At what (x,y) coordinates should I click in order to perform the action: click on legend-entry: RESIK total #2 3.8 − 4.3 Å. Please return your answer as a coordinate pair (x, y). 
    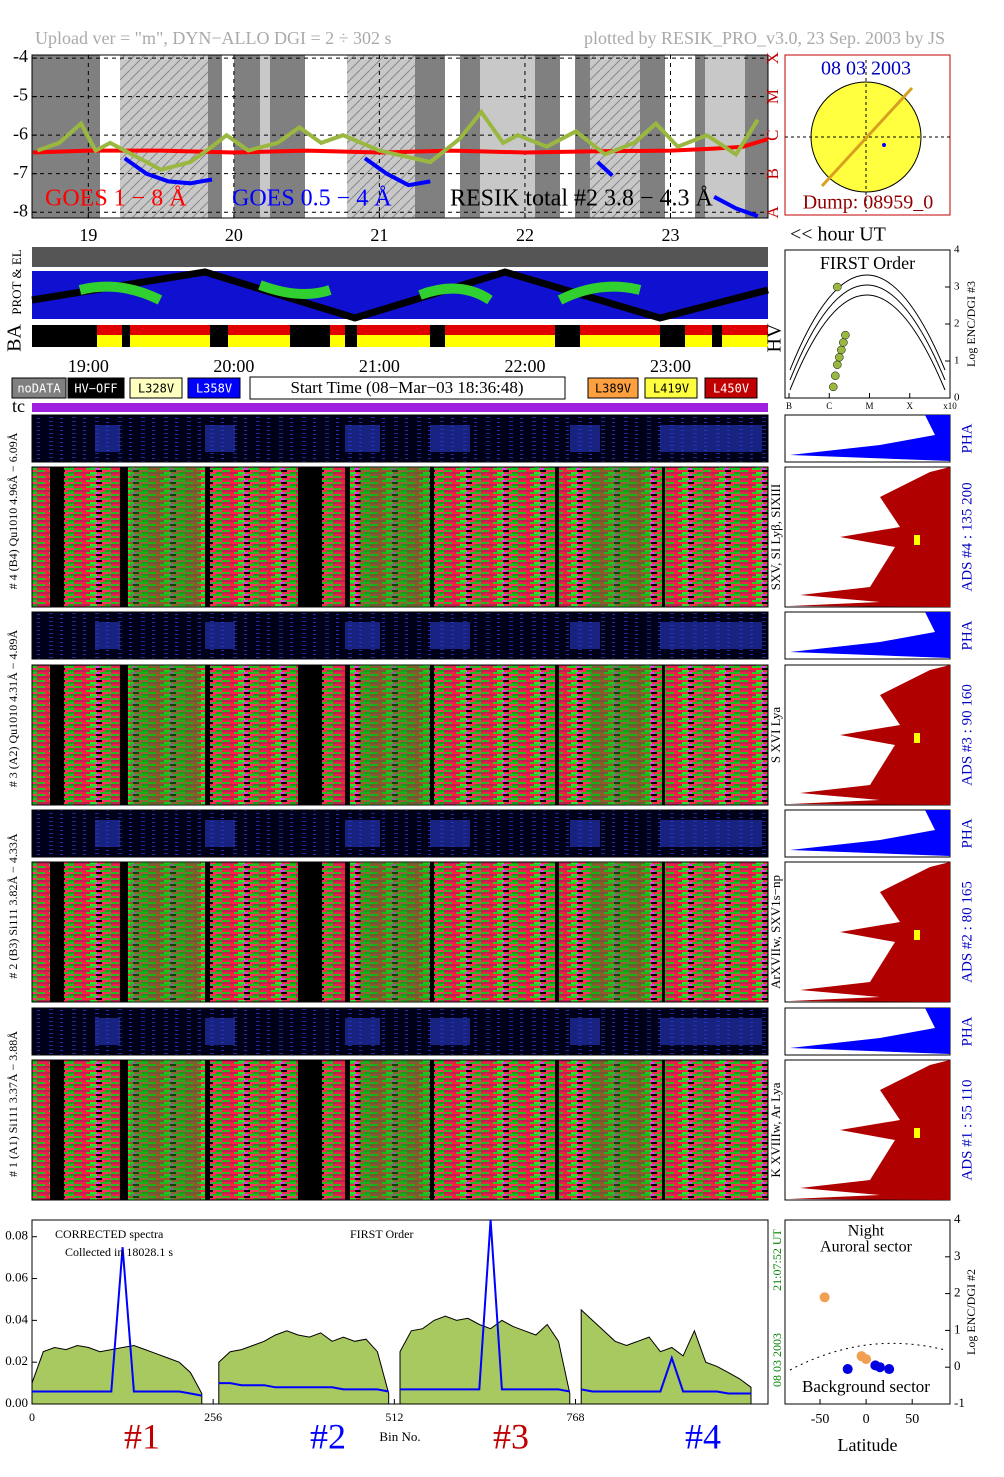
    Looking at the image, I should click on (582, 199).